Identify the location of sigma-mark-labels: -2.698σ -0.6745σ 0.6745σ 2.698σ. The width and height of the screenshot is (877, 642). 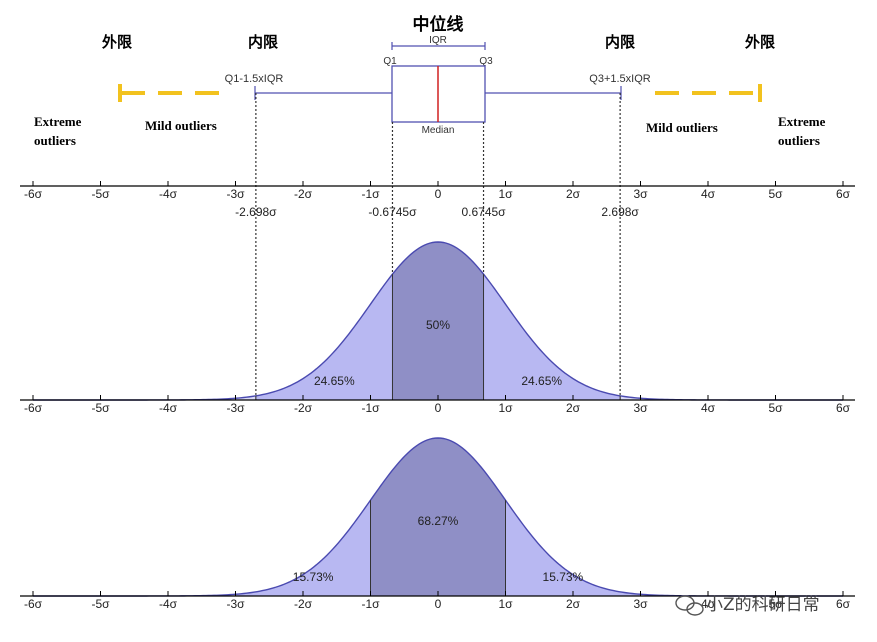
(437, 212).